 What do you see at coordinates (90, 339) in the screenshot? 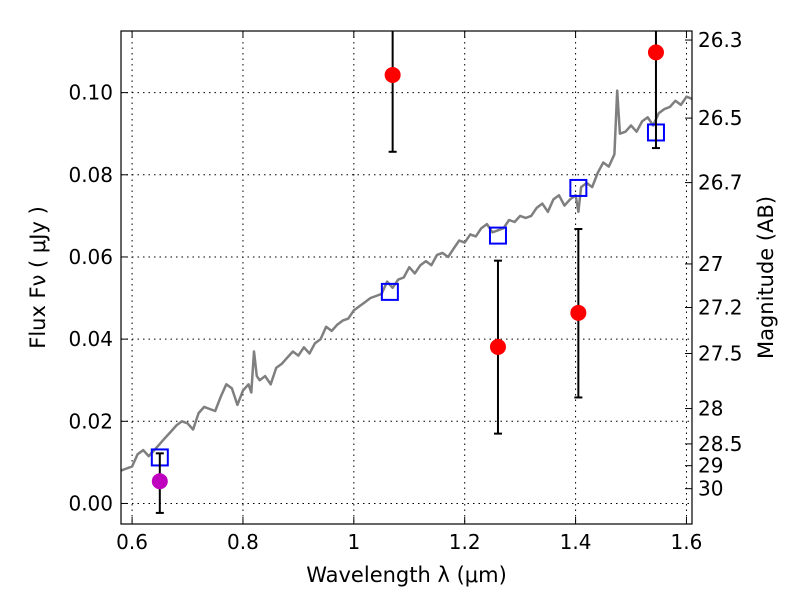
I see `y-tick-label: 0.04` at bounding box center [90, 339].